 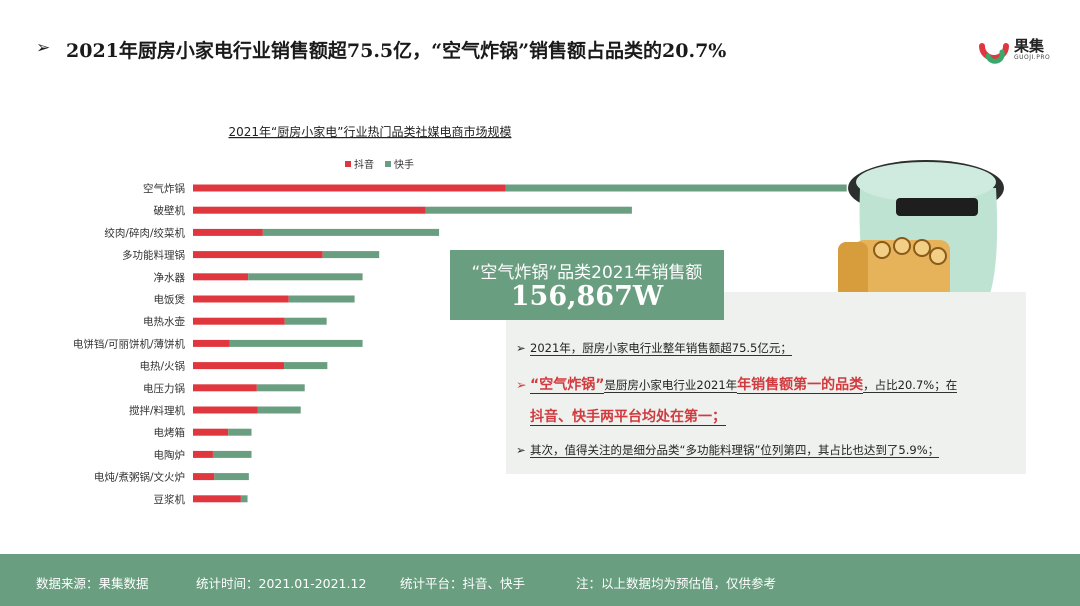 What do you see at coordinates (676, 583) in the screenshot?
I see `footer-note: 注：以上数据均为预估值，仅供参考` at bounding box center [676, 583].